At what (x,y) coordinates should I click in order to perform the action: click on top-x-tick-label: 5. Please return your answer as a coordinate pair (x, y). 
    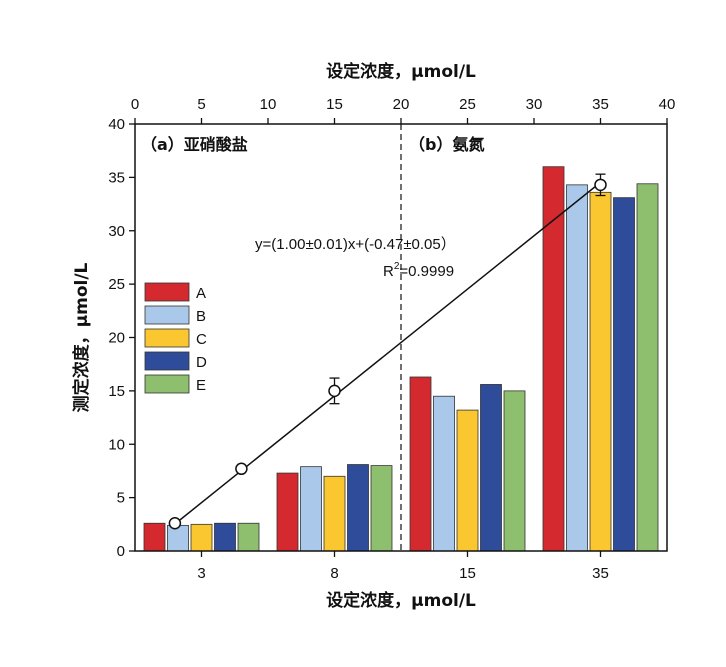
    Looking at the image, I should click on (201, 104).